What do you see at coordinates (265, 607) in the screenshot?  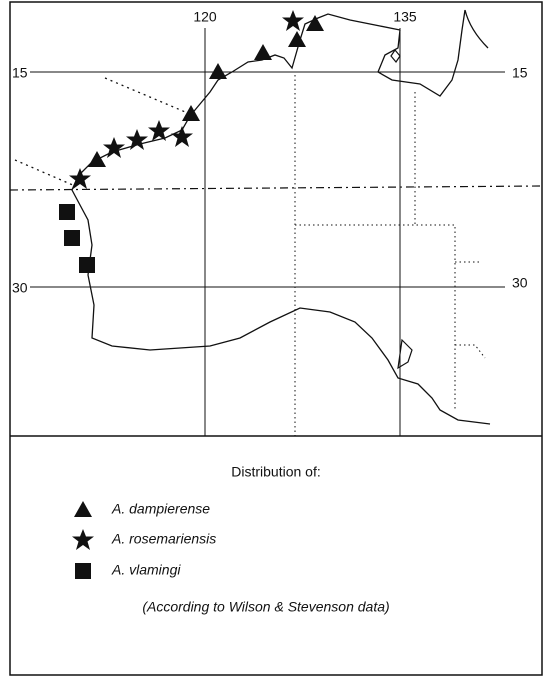 I see `legend-note: (According to Wilson & Stevenson data)` at bounding box center [265, 607].